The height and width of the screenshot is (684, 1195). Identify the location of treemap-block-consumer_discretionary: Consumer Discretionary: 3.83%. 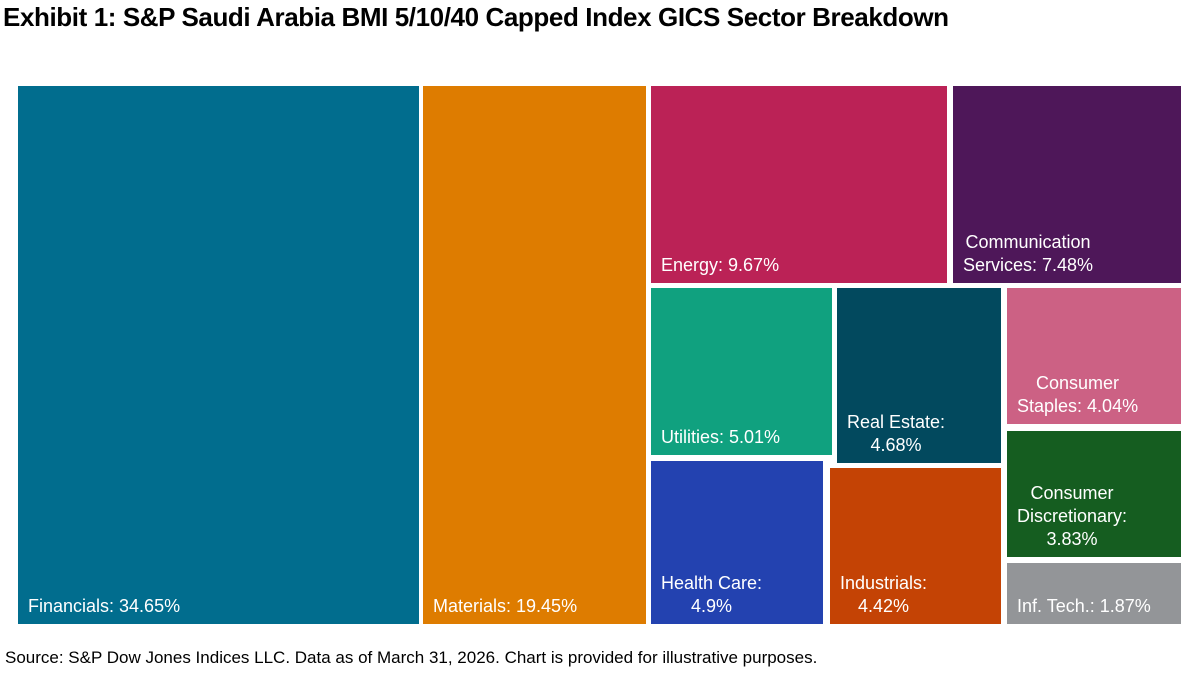
(1094, 494).